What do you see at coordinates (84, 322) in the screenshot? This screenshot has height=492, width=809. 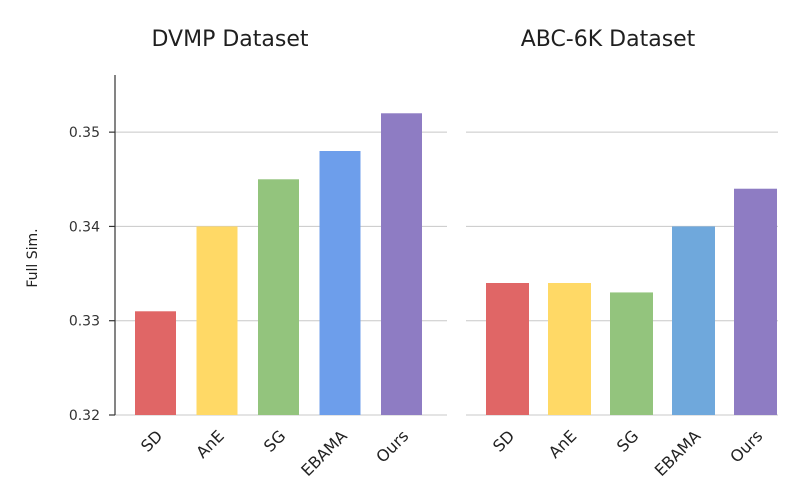 I see `y-tick-label: 0.33` at bounding box center [84, 322].